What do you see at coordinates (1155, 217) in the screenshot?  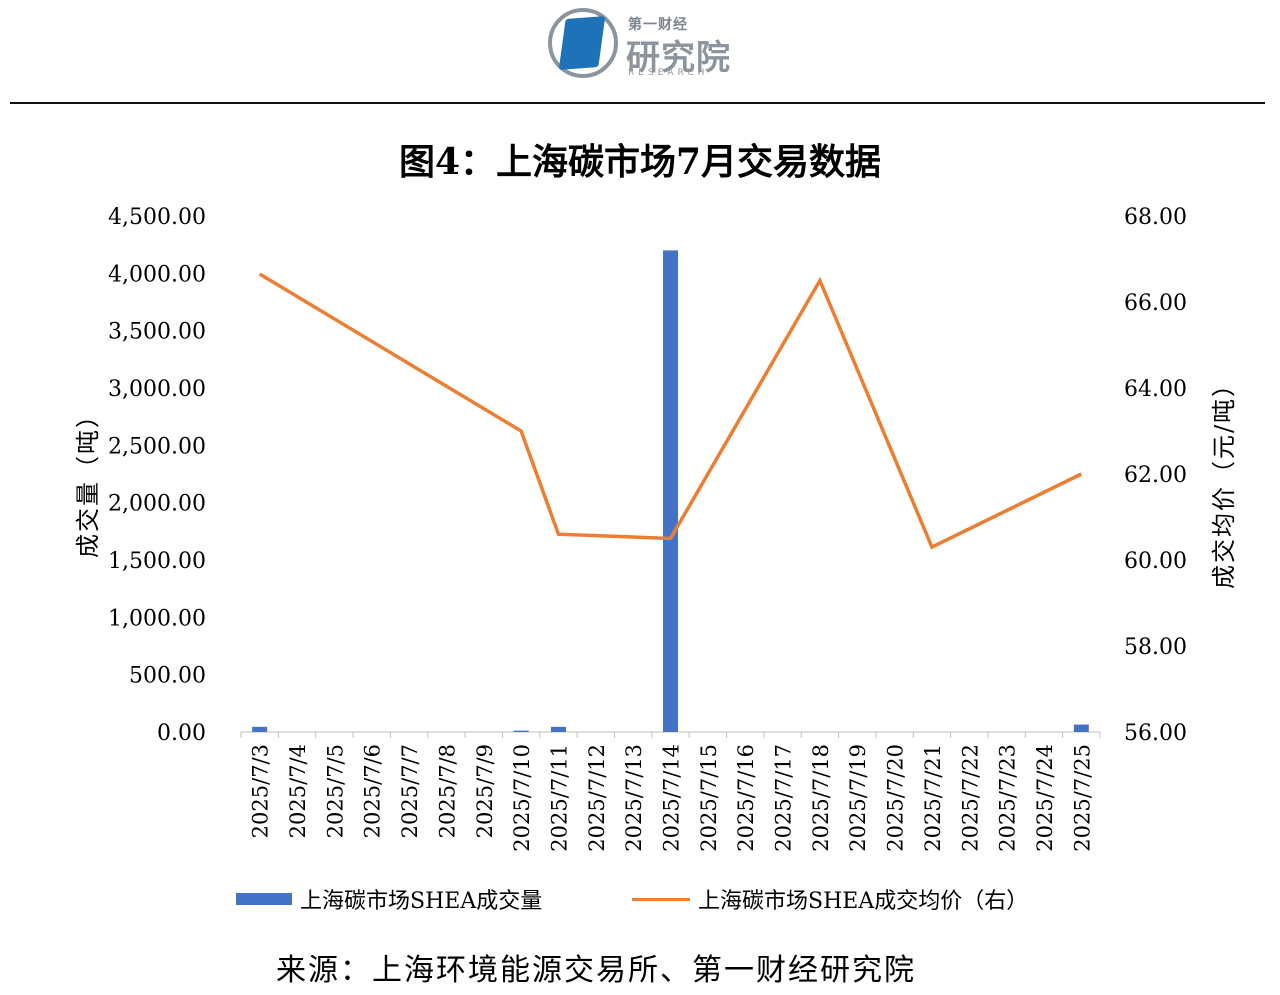 I see `y-right-tick-label: 68.00` at bounding box center [1155, 217].